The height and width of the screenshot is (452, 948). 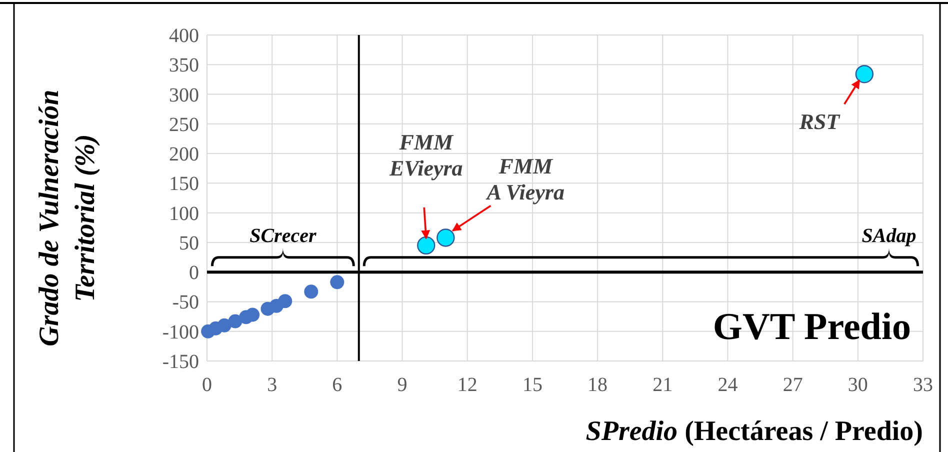 What do you see at coordinates (598, 385) in the screenshot?
I see `x-tick-label: 18` at bounding box center [598, 385].